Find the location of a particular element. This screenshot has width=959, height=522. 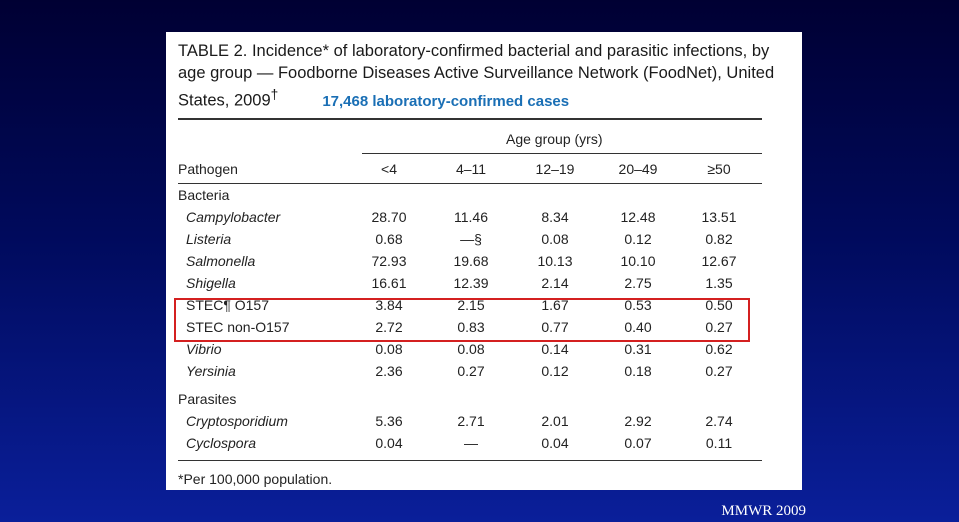

table-cell: 0.14 is located at coordinates (555, 349).